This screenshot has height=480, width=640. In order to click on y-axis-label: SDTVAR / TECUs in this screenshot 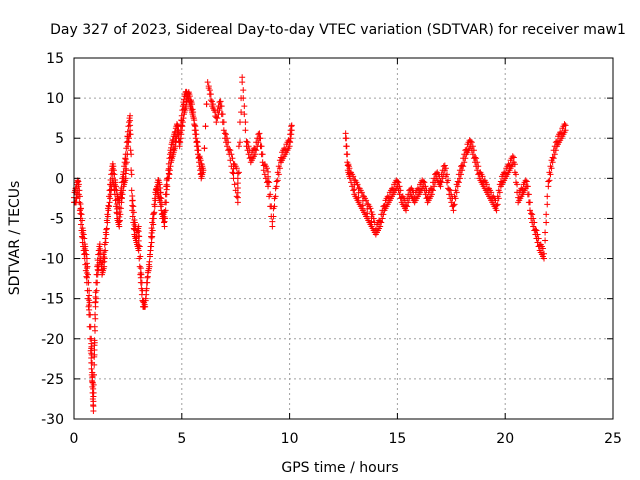, I will do `click(15, 238)`.